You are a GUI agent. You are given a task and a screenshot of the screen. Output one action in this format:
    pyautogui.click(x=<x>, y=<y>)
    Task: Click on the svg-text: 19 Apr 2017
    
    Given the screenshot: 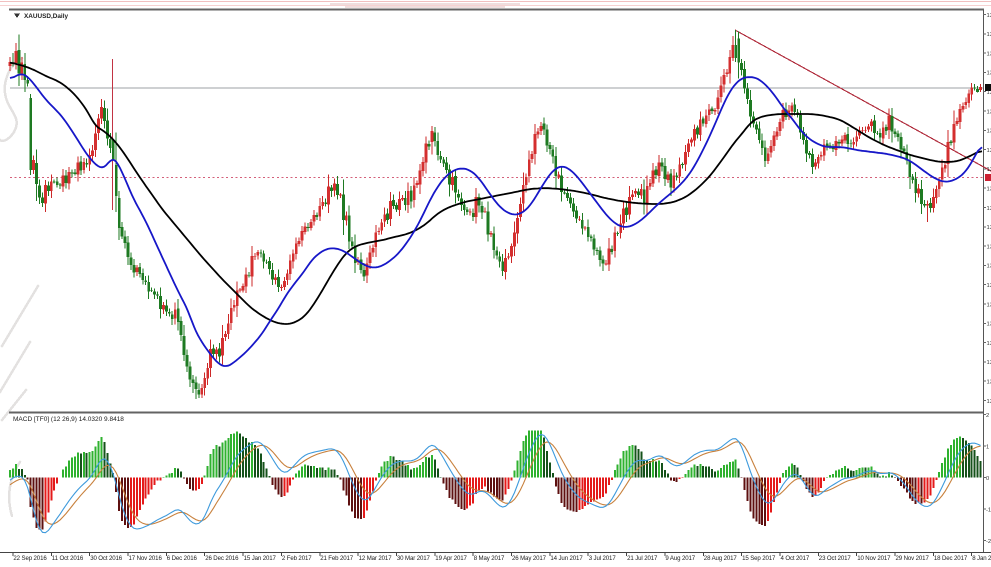 What is the action you would take?
    pyautogui.click(x=451, y=558)
    